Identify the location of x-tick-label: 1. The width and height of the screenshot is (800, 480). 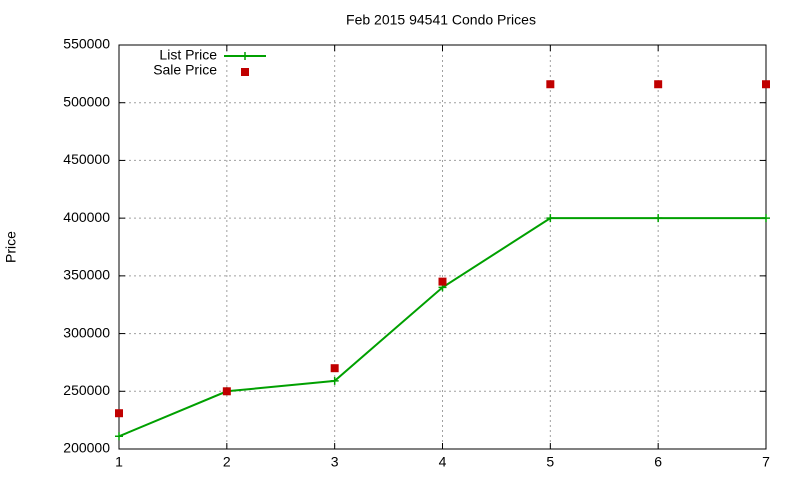
(119, 462).